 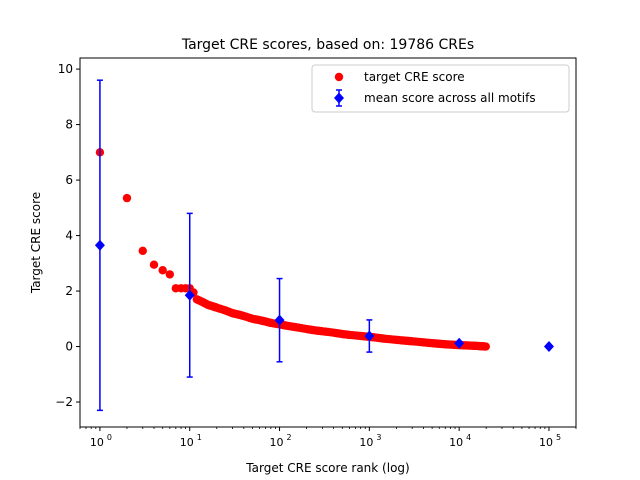 I want to click on y-tick-label: 2, so click(x=69, y=291).